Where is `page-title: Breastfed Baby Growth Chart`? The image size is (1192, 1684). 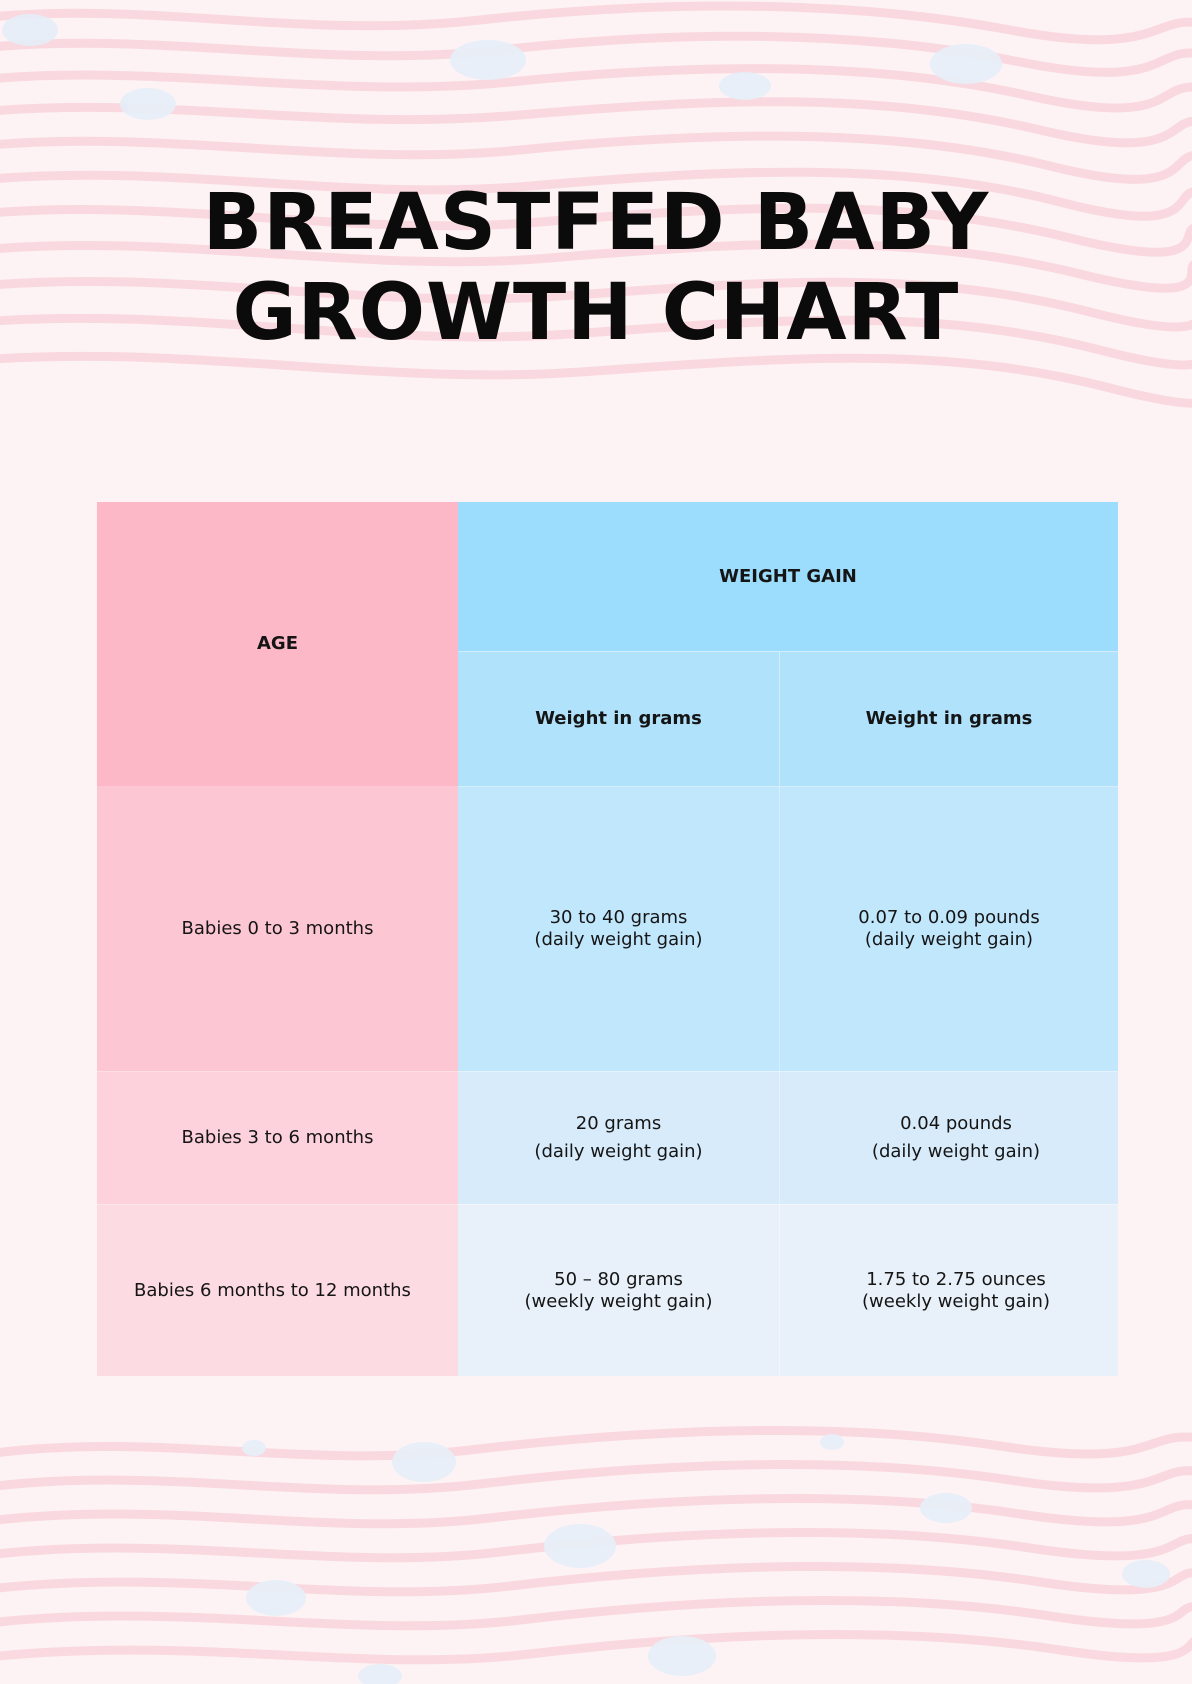
page-title: Breastfed Baby Growth Chart is located at coordinates (596, 268).